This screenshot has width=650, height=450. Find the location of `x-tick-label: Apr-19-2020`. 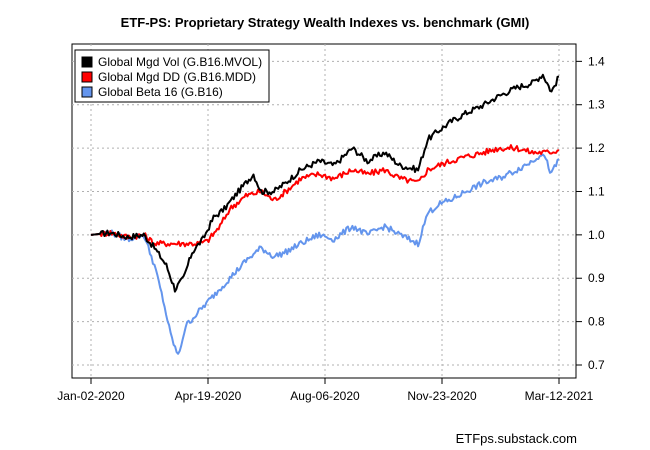

x-tick-label: Apr-19-2020 is located at coordinates (208, 396).